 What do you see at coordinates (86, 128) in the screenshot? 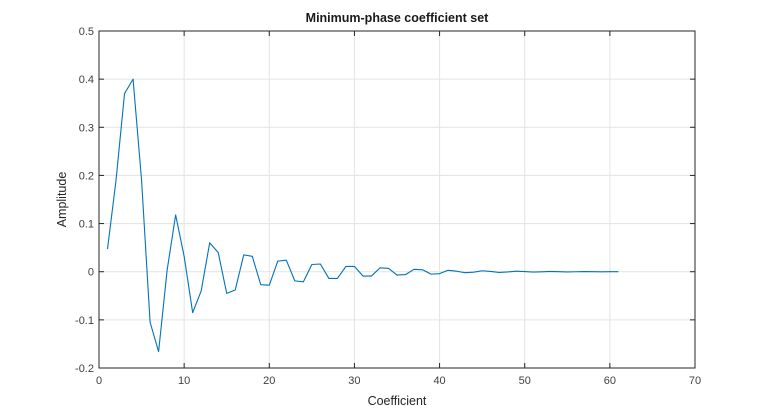
I see `y-tick-label: 0.3` at bounding box center [86, 128].